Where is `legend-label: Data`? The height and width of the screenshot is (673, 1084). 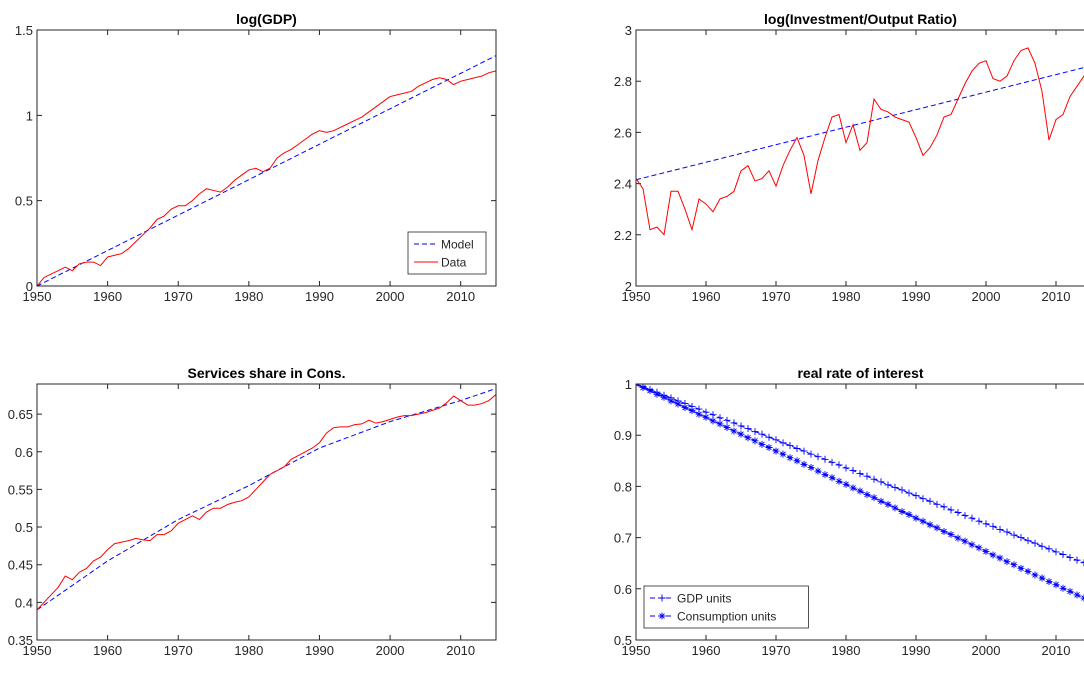
legend-label: Data is located at coordinates (454, 263).